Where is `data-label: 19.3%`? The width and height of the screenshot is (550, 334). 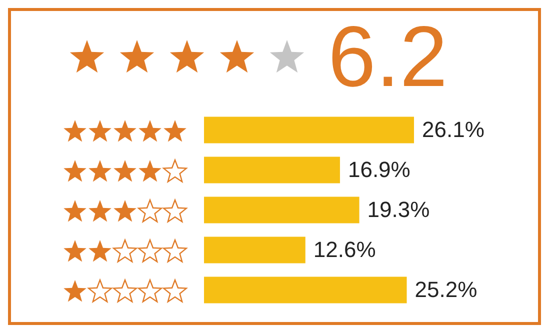 data-label: 19.3% is located at coordinates (398, 209).